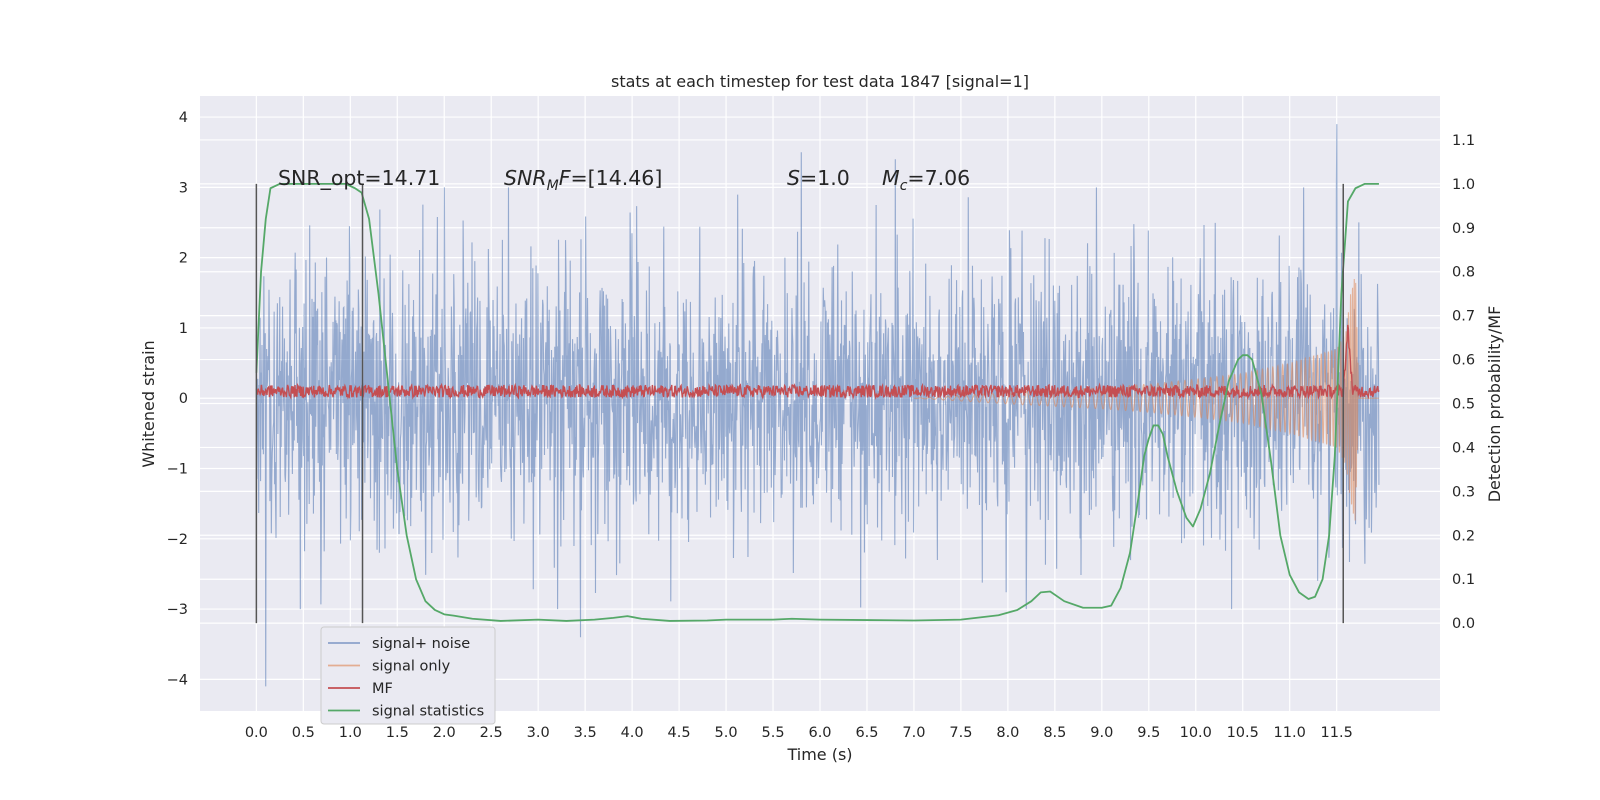 The height and width of the screenshot is (800, 1600). I want to click on y-right-tick-label: 0.6, so click(1463, 361).